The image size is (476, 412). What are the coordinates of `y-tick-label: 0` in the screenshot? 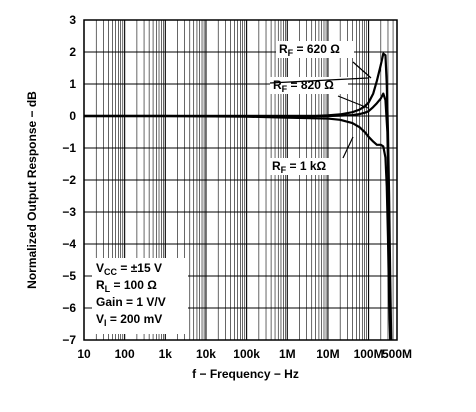 It's located at (72, 116).